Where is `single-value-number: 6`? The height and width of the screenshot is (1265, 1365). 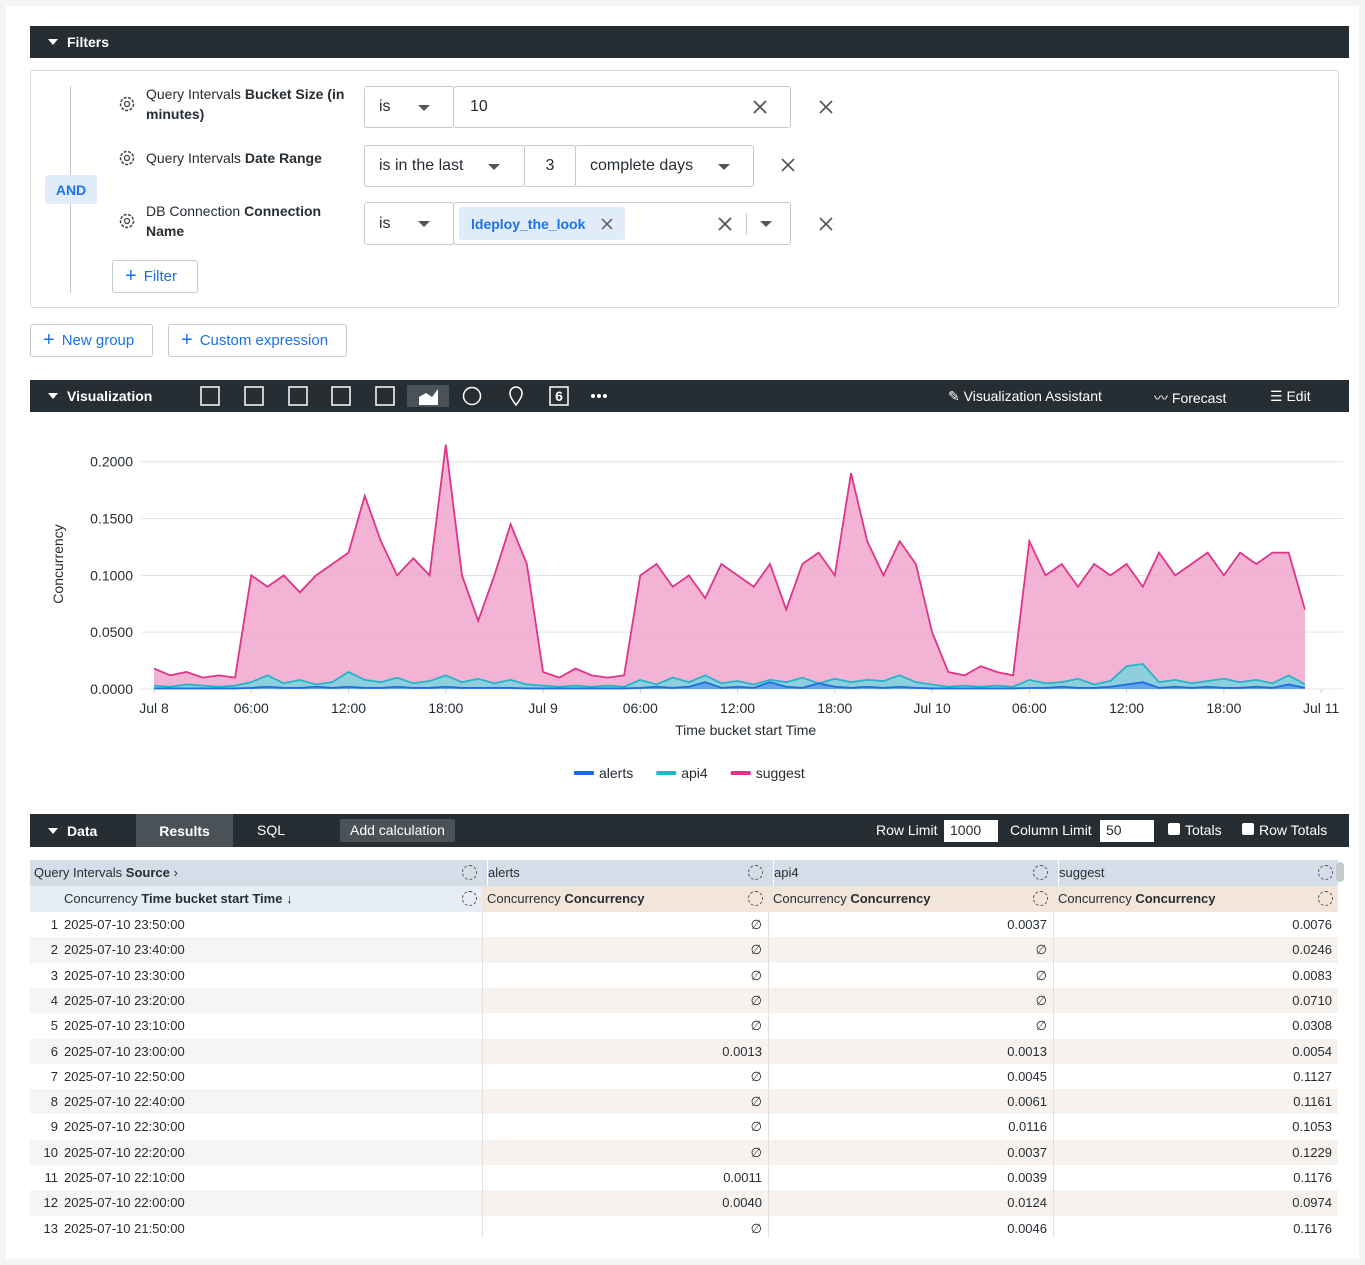 single-value-number: 6 is located at coordinates (559, 396).